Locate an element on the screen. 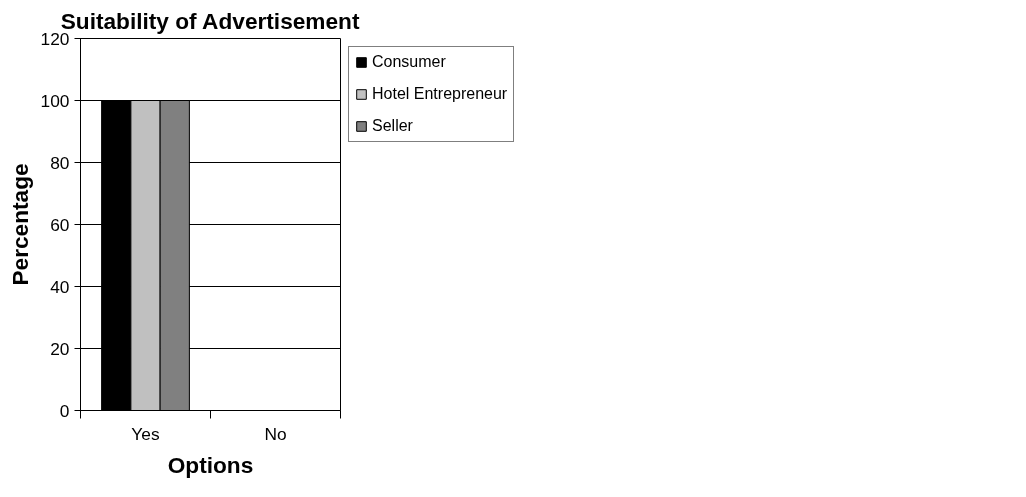 This screenshot has height=497, width=1026. legend-label: Seller is located at coordinates (392, 126).